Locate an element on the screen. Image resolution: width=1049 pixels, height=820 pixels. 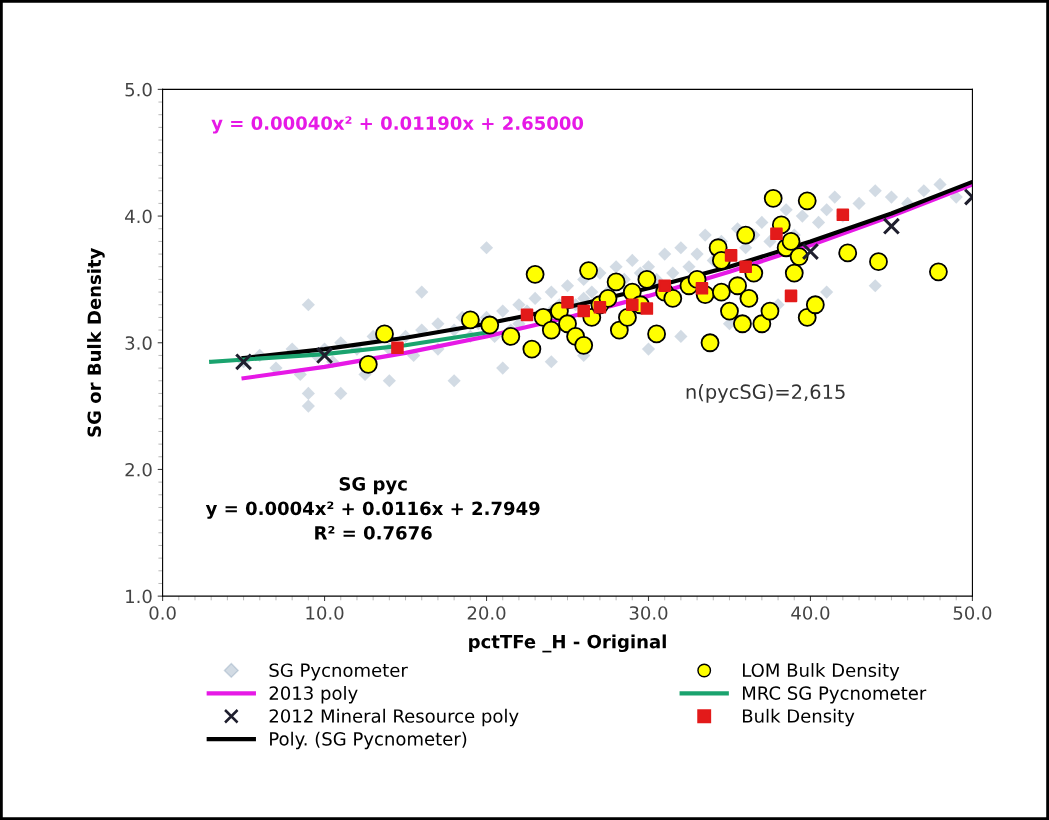
legend-label: Poly. (SG Pycnometer) is located at coordinates (368, 740).